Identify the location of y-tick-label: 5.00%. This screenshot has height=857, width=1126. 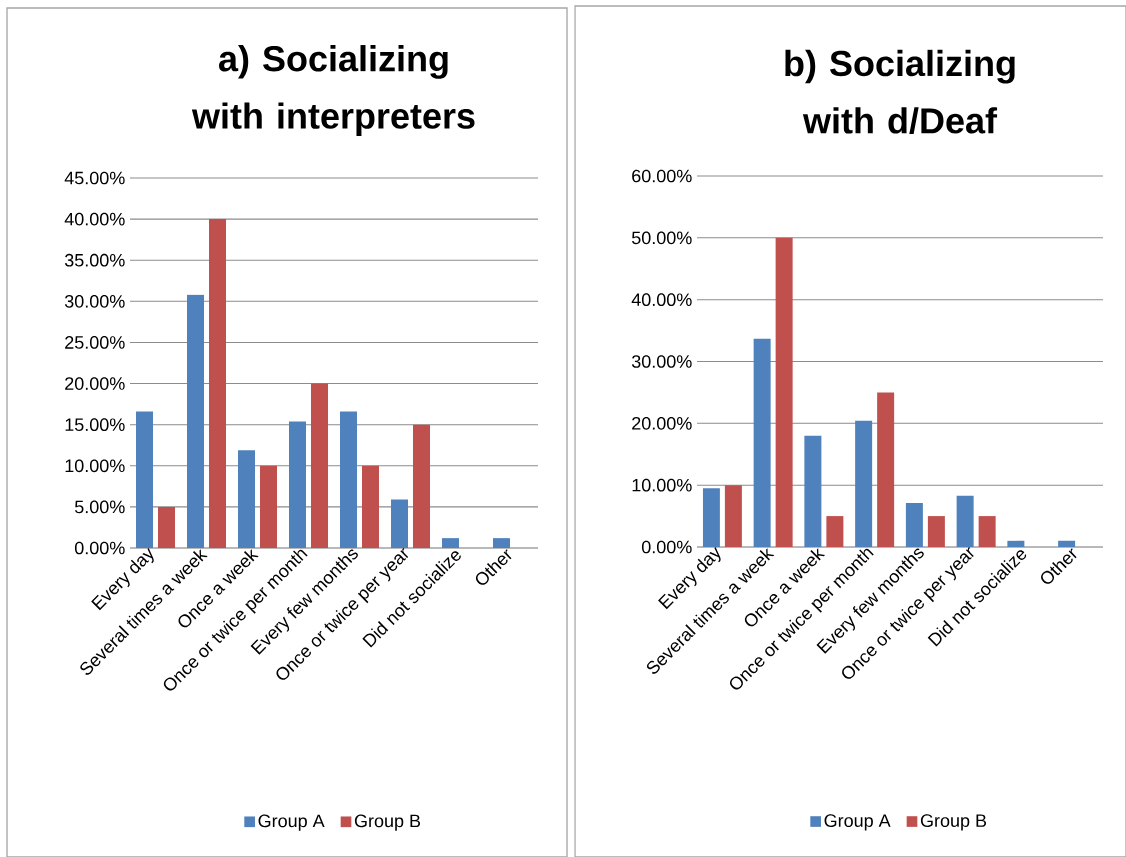
(99, 507).